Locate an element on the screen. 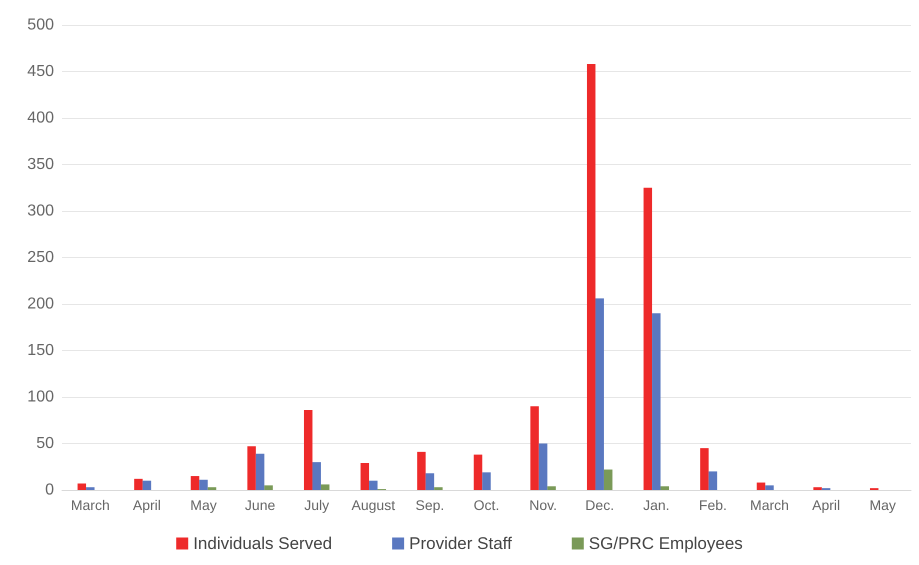 The width and height of the screenshot is (919, 565). y-tick-label: 500 is located at coordinates (40, 25).